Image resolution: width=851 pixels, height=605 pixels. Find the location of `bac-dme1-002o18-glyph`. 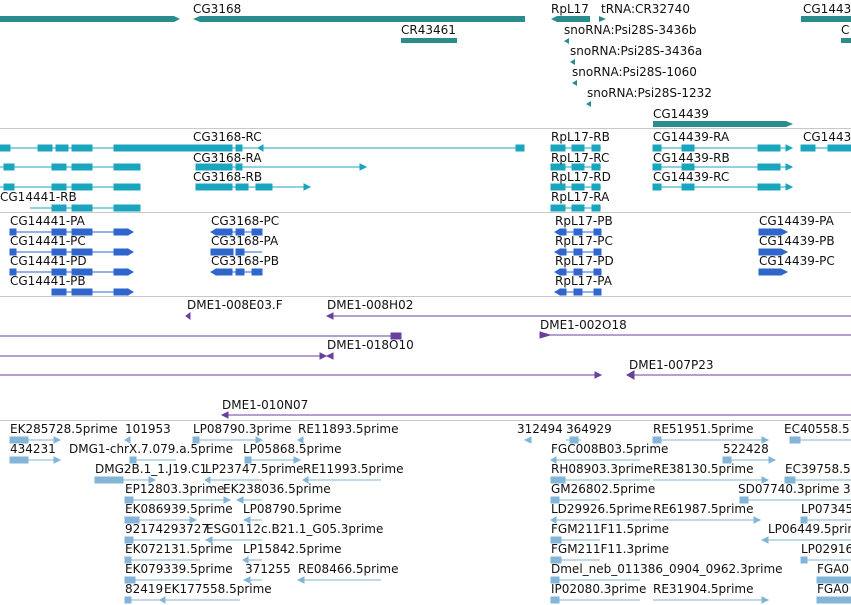

bac-dme1-002o18-glyph is located at coordinates (695, 335).